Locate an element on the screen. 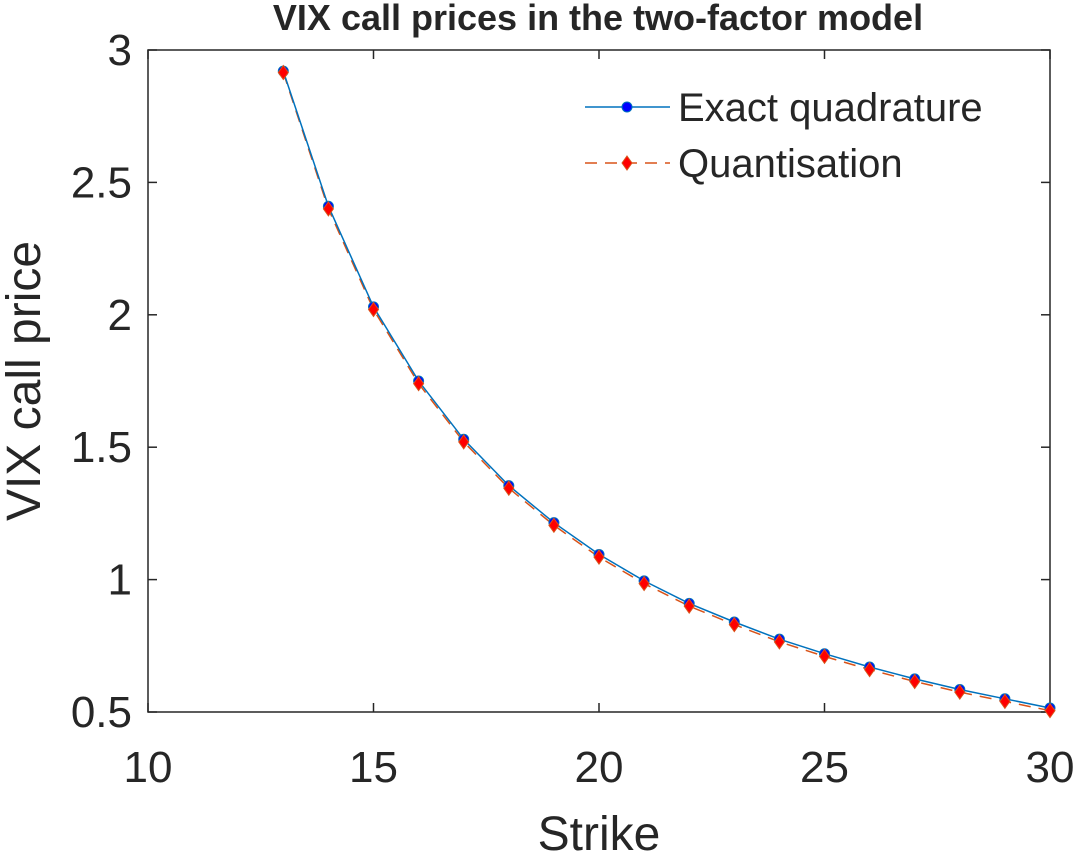  y-tick-label: 1.5 is located at coordinates (101, 447).